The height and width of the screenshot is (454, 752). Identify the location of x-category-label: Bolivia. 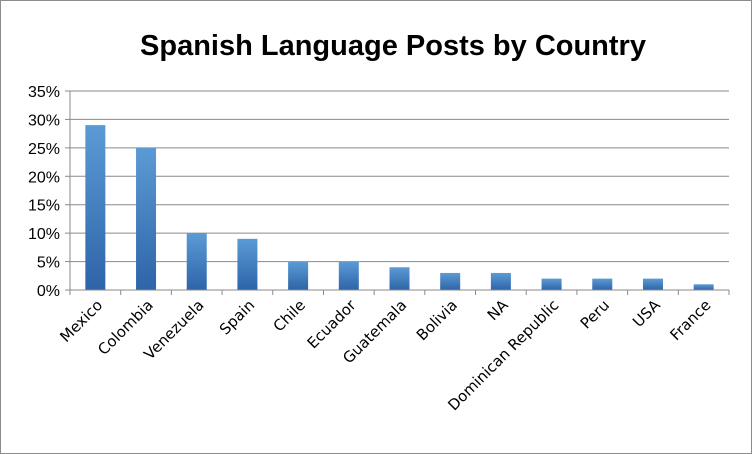
(437, 320).